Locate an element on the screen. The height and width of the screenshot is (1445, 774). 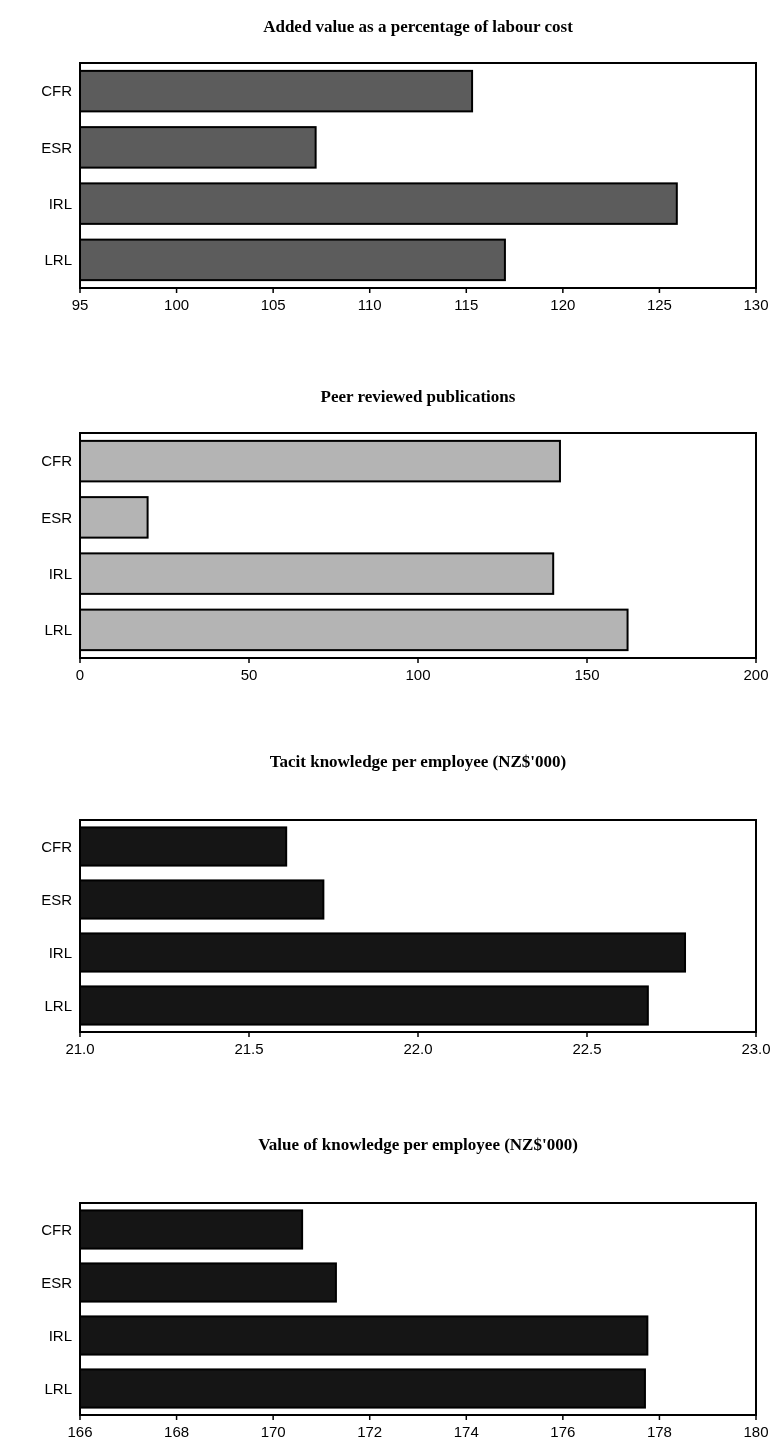
x-tick-label: 95 is located at coordinates (80, 304).